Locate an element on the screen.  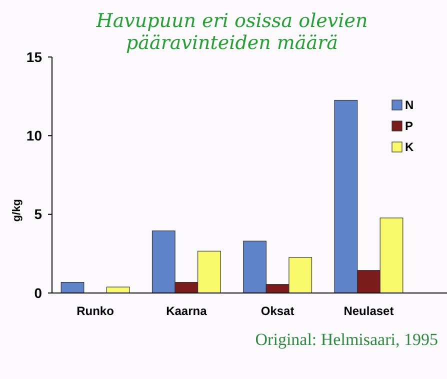
x-tick-label: Oksat is located at coordinates (277, 311).